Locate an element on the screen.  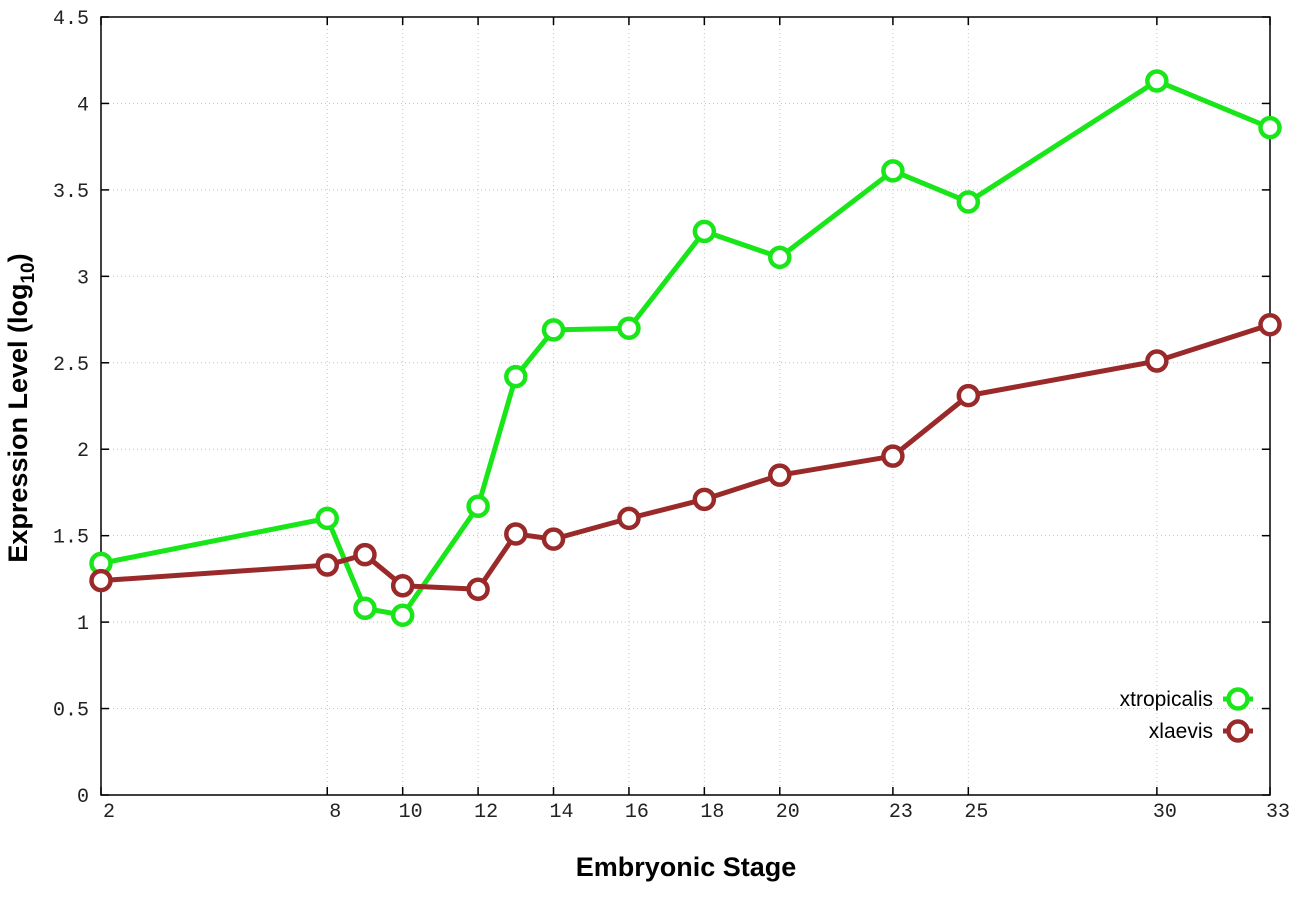
y-axis-title-close: ) is located at coordinates (18, 257).